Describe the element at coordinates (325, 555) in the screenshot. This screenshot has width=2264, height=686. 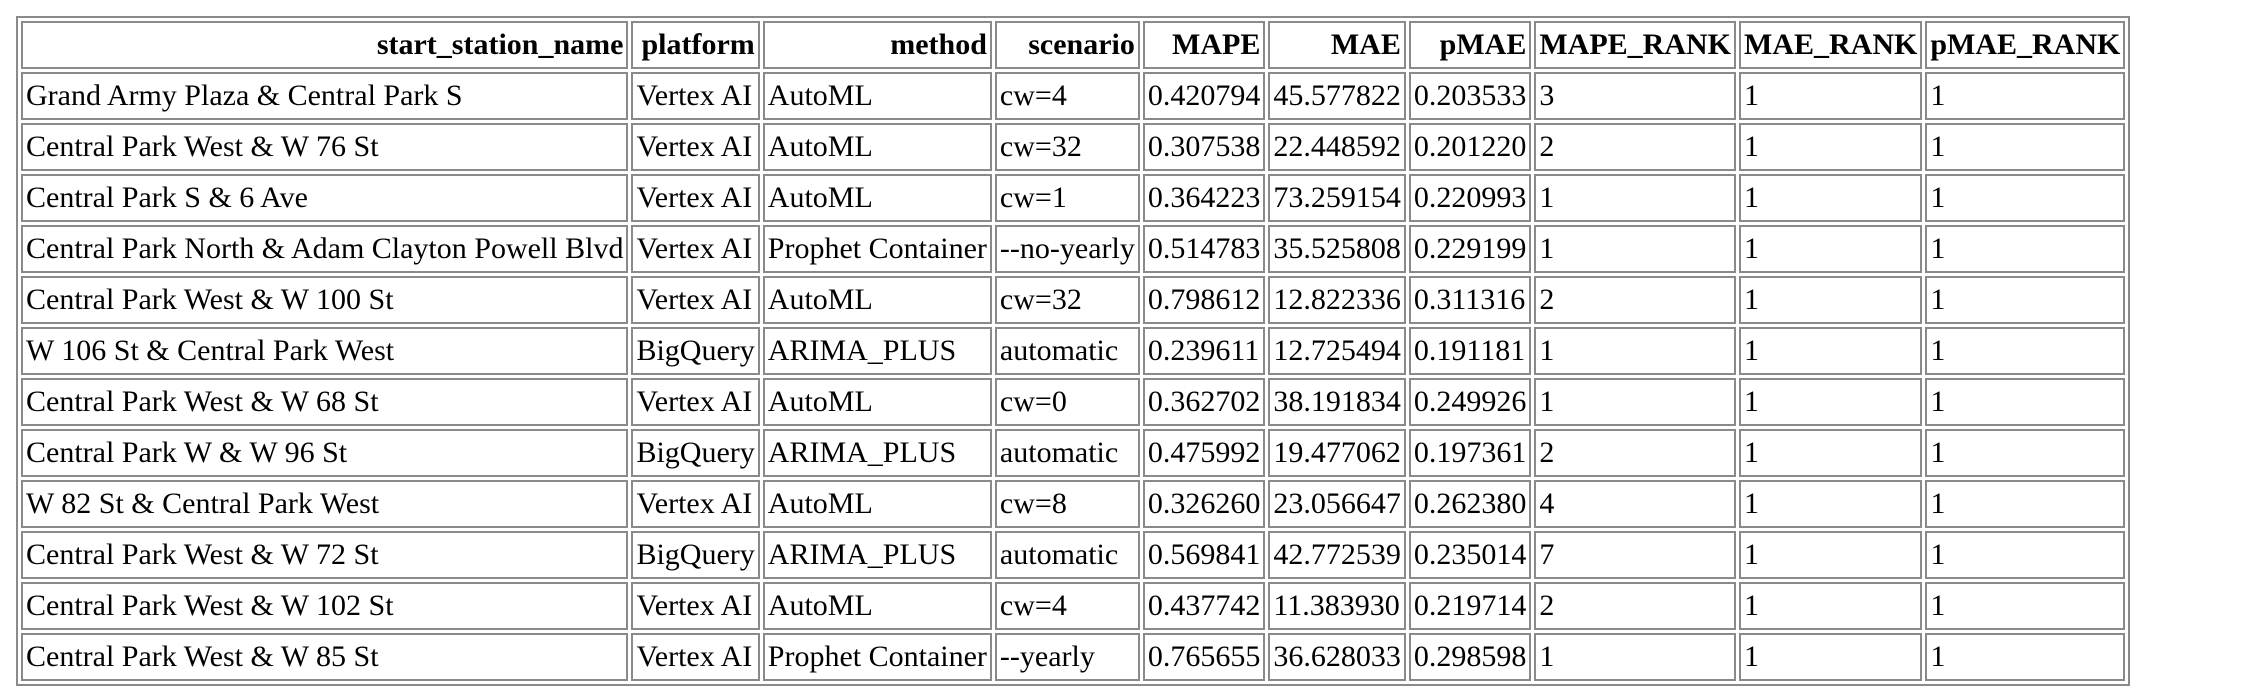
I see `cell-station-name: Central Park West & W 72 St` at that location.